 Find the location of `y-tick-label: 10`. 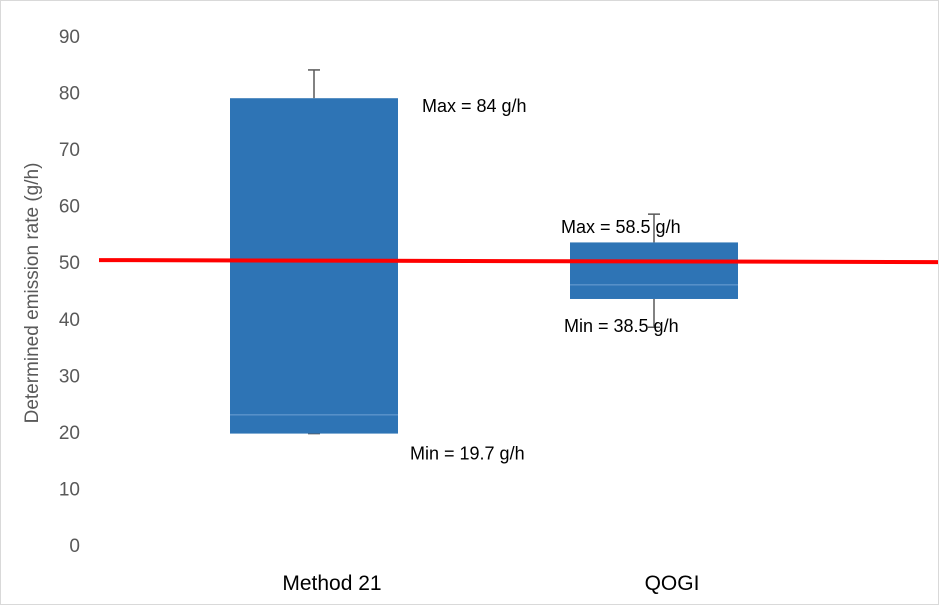

y-tick-label: 10 is located at coordinates (69, 489).